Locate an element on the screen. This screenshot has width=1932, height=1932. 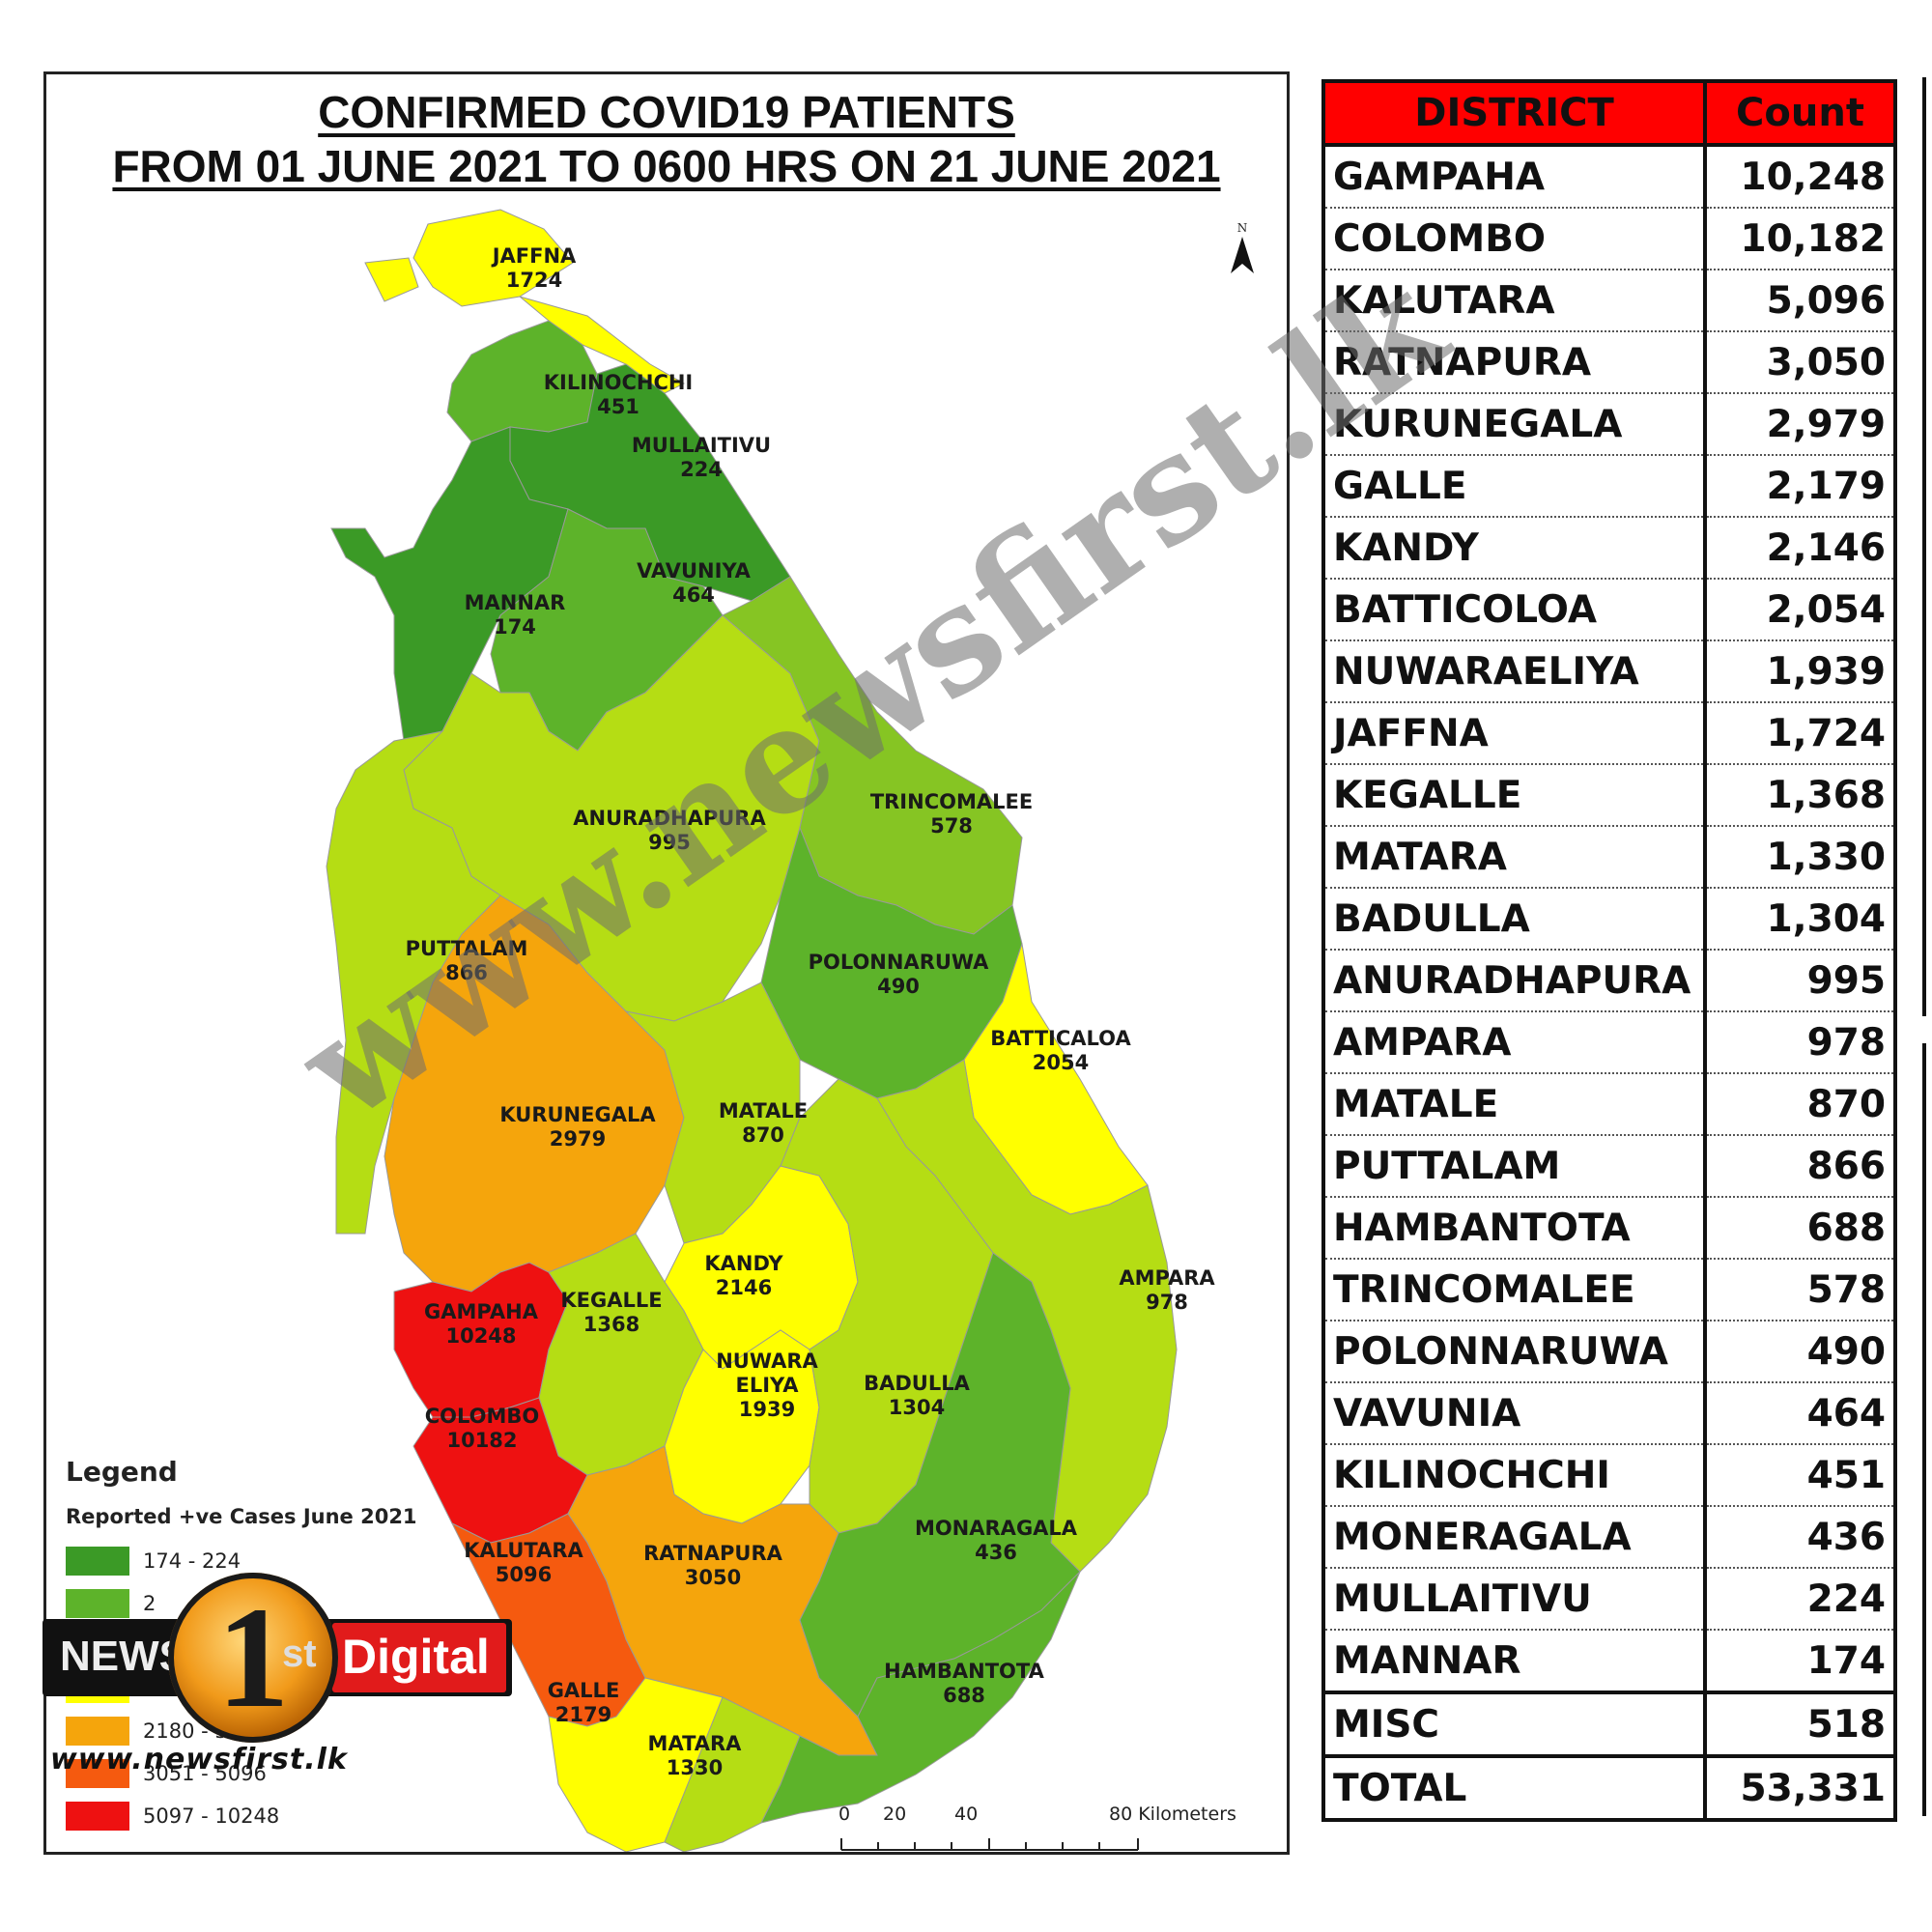
label-hambantota-name: HAMBANTOTA is located at coordinates (964, 1671).